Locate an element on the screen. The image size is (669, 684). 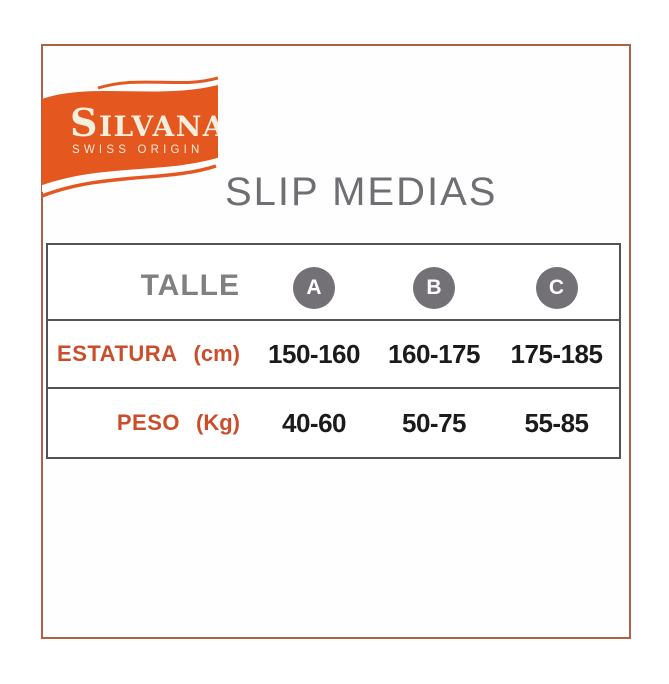
row-label-cell-estatura: ESTATURA (cm) is located at coordinates (151, 353).